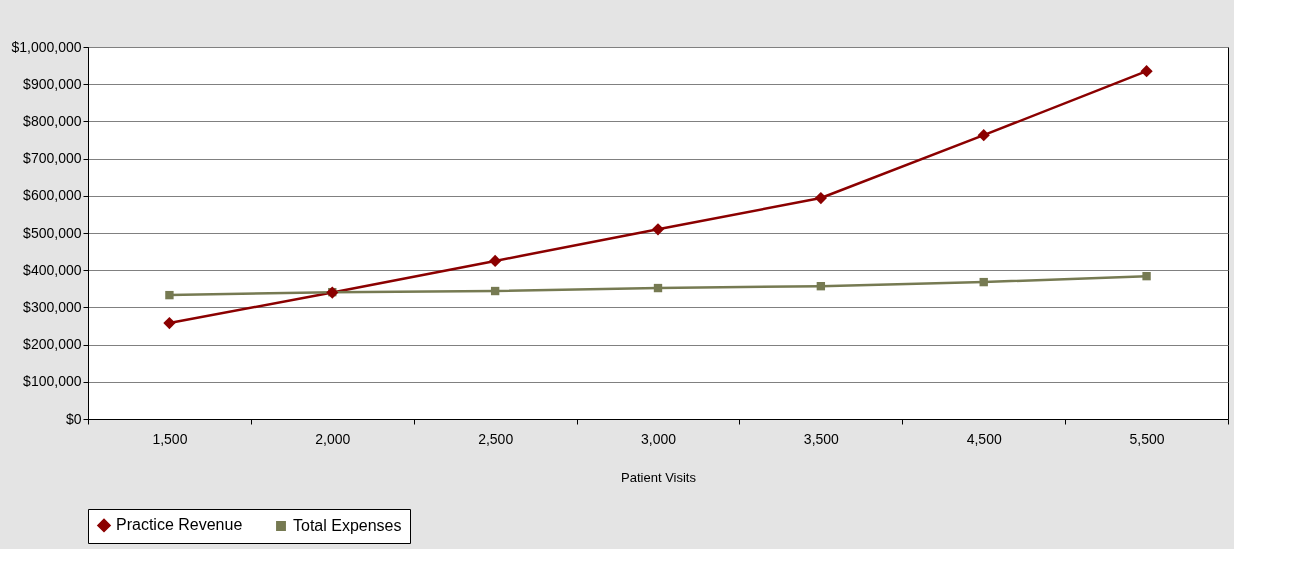 The width and height of the screenshot is (1303, 578). What do you see at coordinates (52, 120) in the screenshot?
I see `y-tick-label: $800,000` at bounding box center [52, 120].